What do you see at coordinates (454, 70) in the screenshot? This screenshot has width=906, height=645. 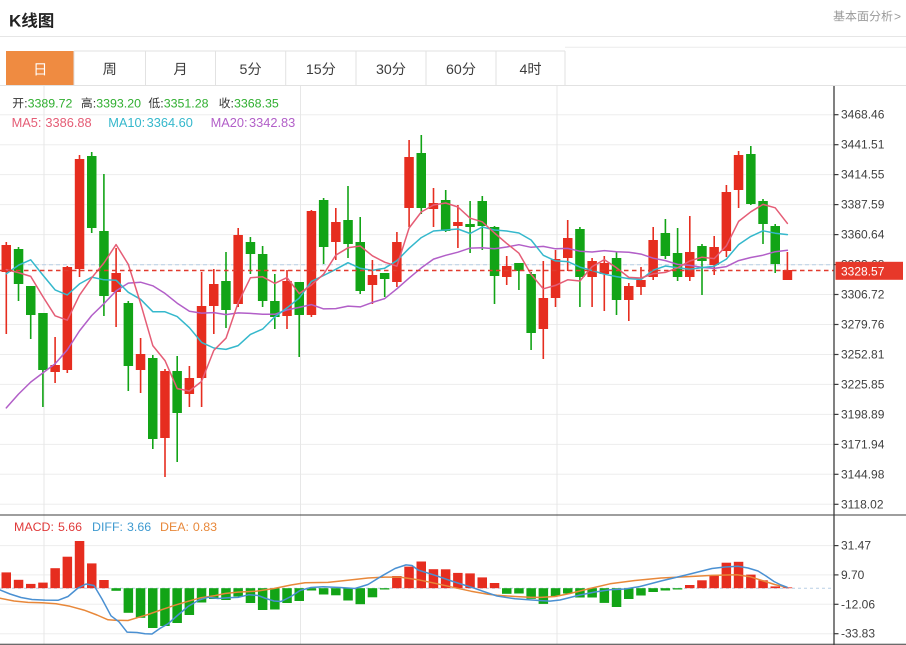 I see `svg-text: 60` at bounding box center [454, 70].